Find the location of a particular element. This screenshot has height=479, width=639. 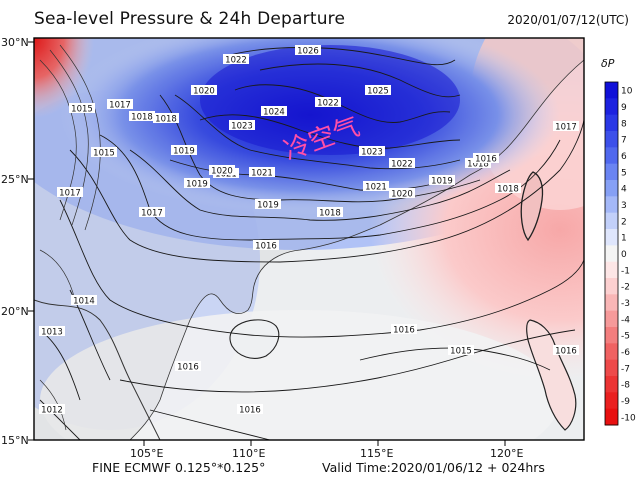

colorbar-title: δP is located at coordinates (608, 63).